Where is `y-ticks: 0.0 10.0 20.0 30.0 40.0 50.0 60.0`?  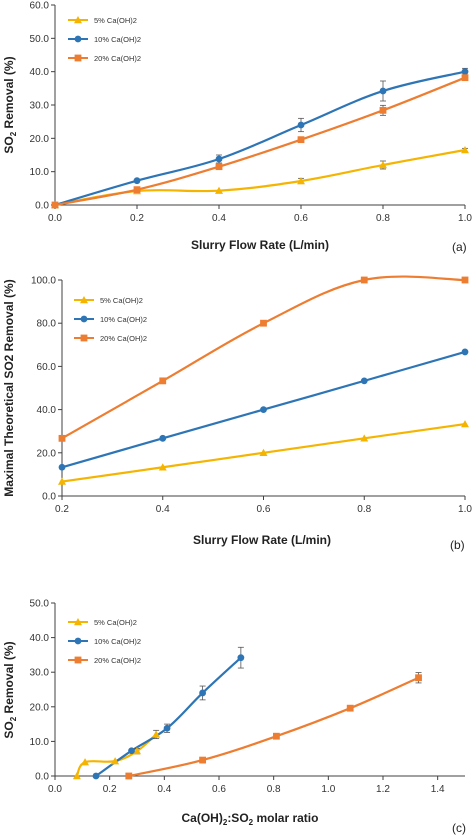 y-ticks: 0.0 10.0 20.0 30.0 40.0 50.0 60.0 is located at coordinates (42, 106).